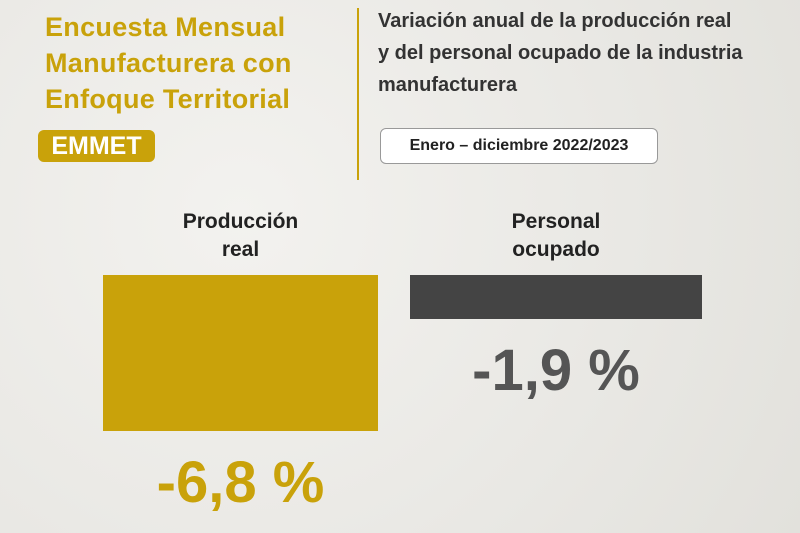 The width and height of the screenshot is (800, 533). Describe the element at coordinates (96, 146) in the screenshot. I see `badge: EMMET` at that location.